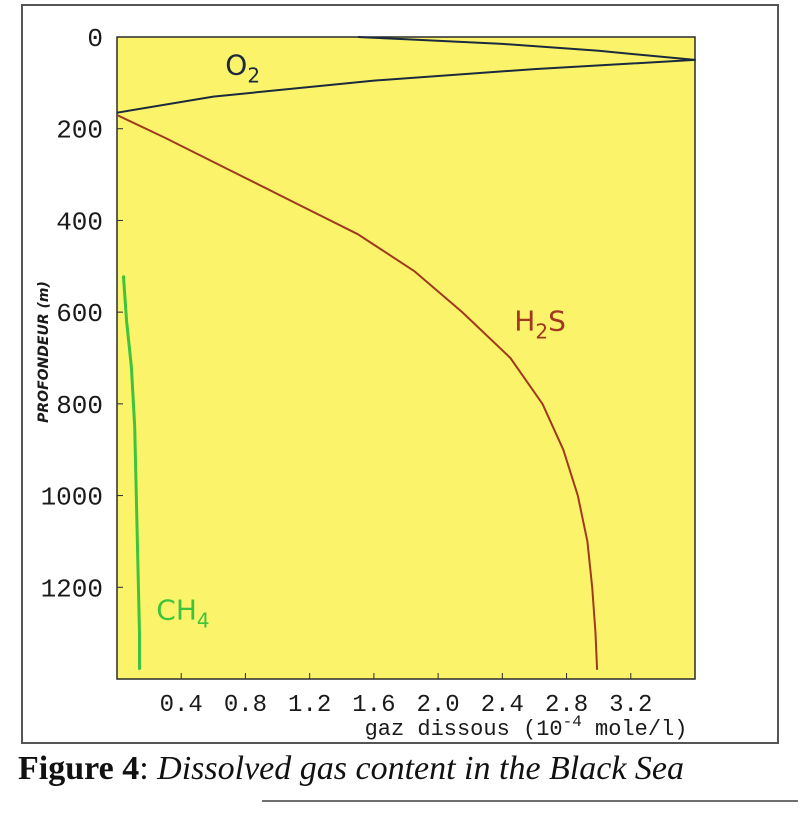 This screenshot has width=800, height=817. What do you see at coordinates (176, 609) in the screenshot?
I see `series-label-name: CH` at bounding box center [176, 609].